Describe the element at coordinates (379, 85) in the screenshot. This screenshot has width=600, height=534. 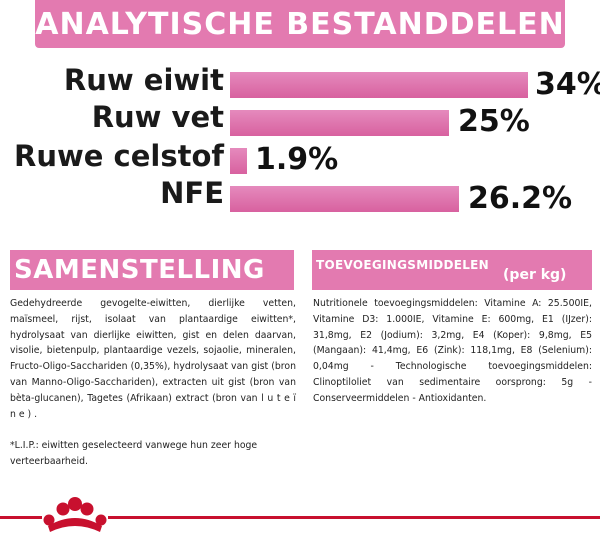
I see `metric-bar-protein` at that location.